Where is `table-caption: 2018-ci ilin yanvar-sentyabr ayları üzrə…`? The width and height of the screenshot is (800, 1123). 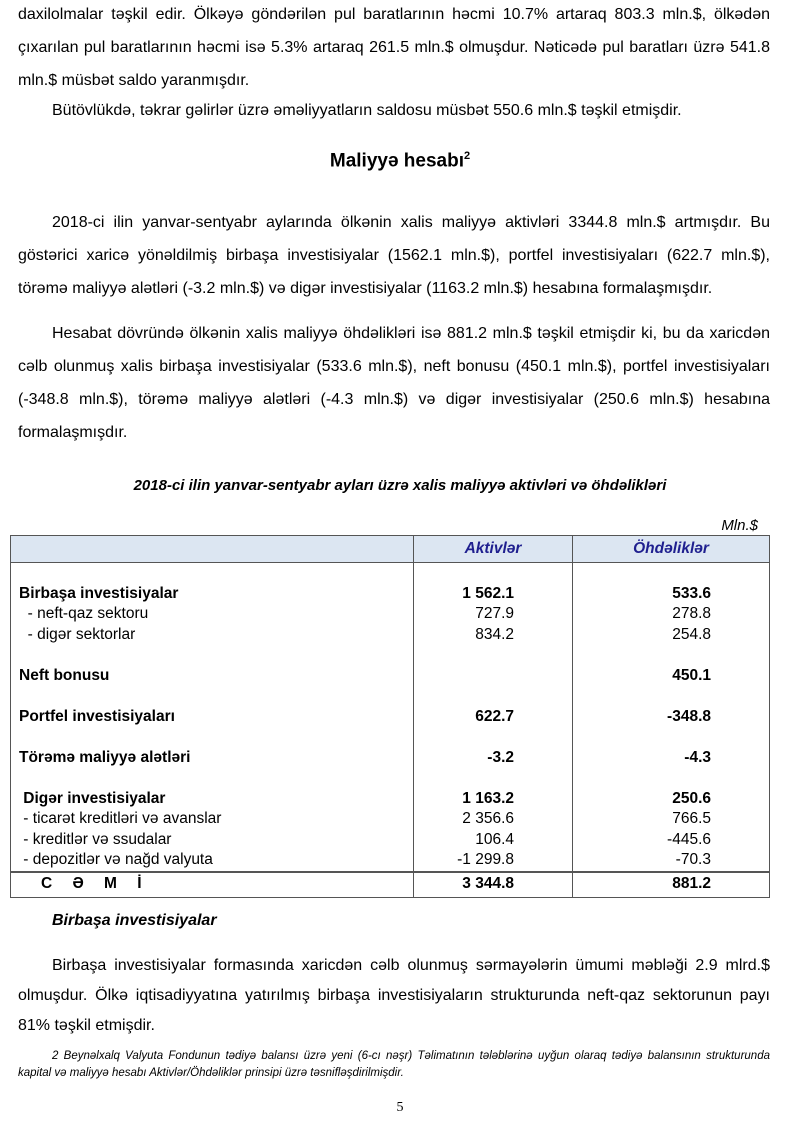
table-caption: 2018-ci ilin yanvar-sentyabr ayları üzrə… is located at coordinates (400, 485).